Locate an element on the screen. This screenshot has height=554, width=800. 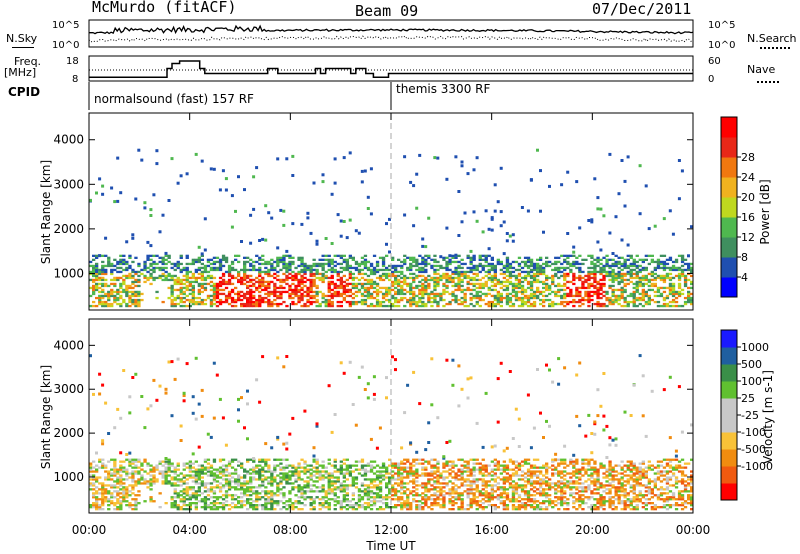
noise-panel: 10^5 10^0 10^5 10^0 is located at coordinates (393, 35).